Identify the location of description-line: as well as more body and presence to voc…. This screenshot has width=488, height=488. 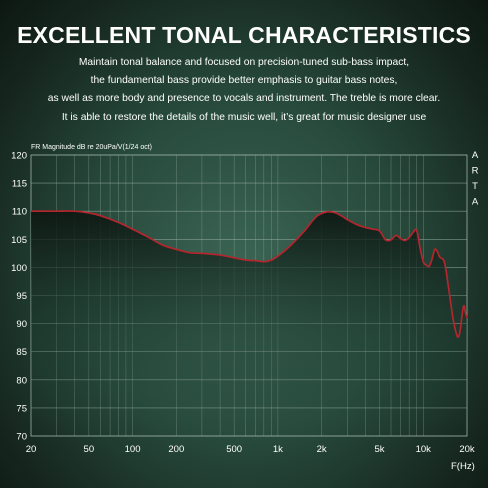
(244, 99).